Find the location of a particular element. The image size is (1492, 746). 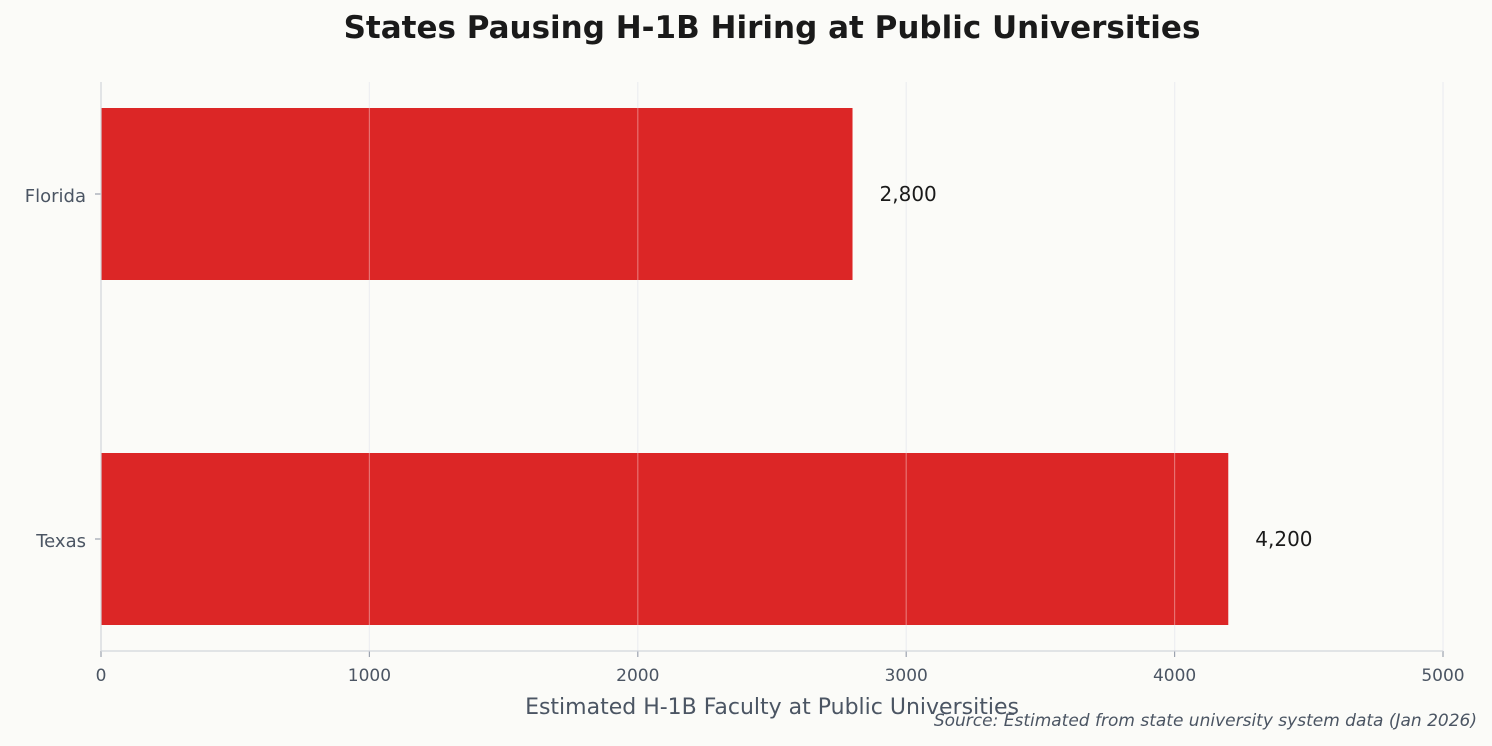

category-label: Florida is located at coordinates (55, 196).